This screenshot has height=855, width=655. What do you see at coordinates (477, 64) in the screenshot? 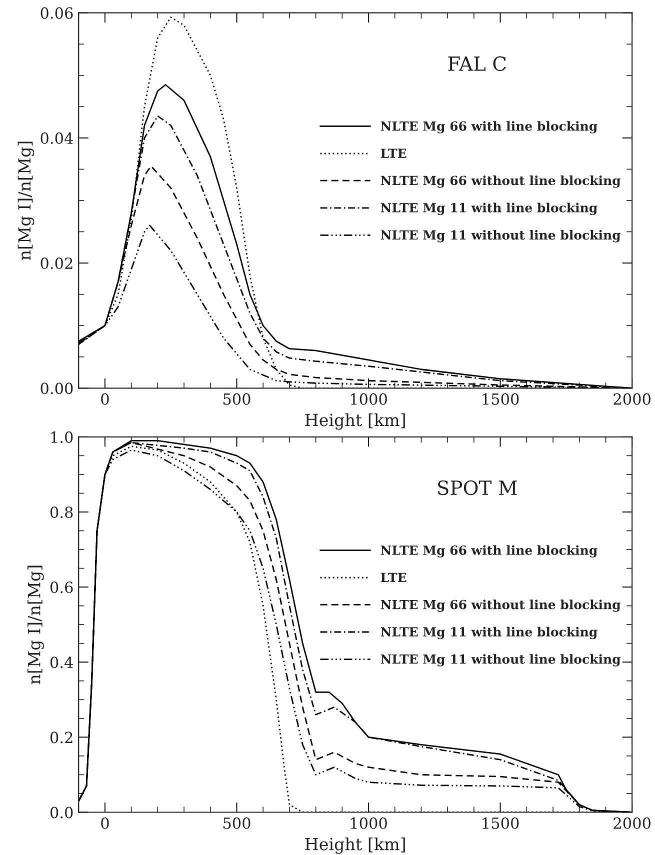
I see `text: FAL C` at bounding box center [477, 64].